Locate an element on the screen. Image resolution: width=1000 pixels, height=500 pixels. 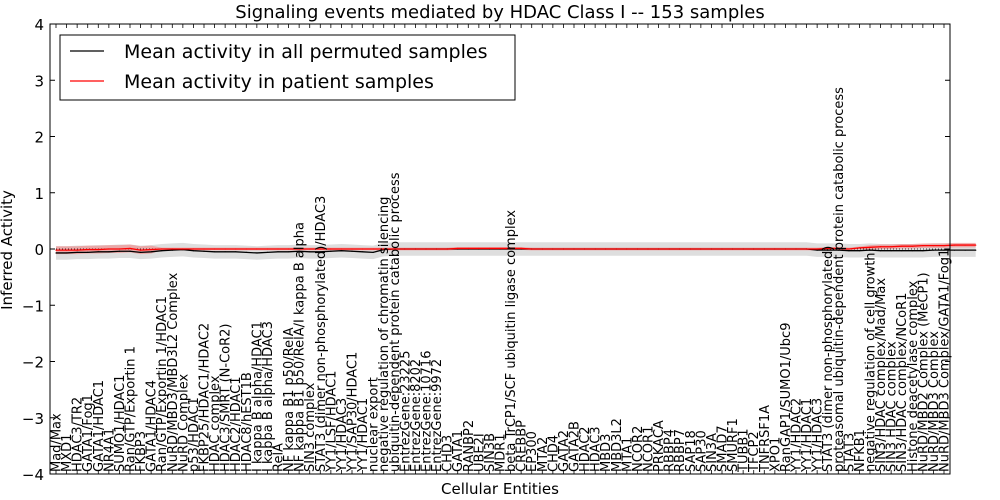
legend-label-patient: Mean activity in patient samples is located at coordinates (279, 82).